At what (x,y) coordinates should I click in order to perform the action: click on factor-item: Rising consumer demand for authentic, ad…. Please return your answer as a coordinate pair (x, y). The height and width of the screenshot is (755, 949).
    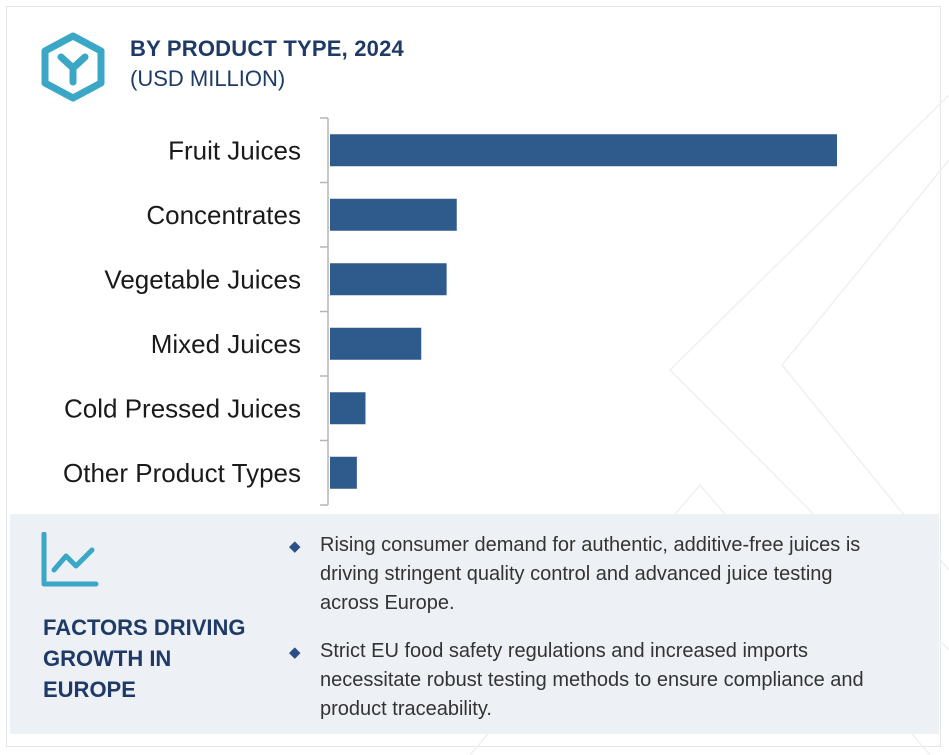
    Looking at the image, I should click on (620, 574).